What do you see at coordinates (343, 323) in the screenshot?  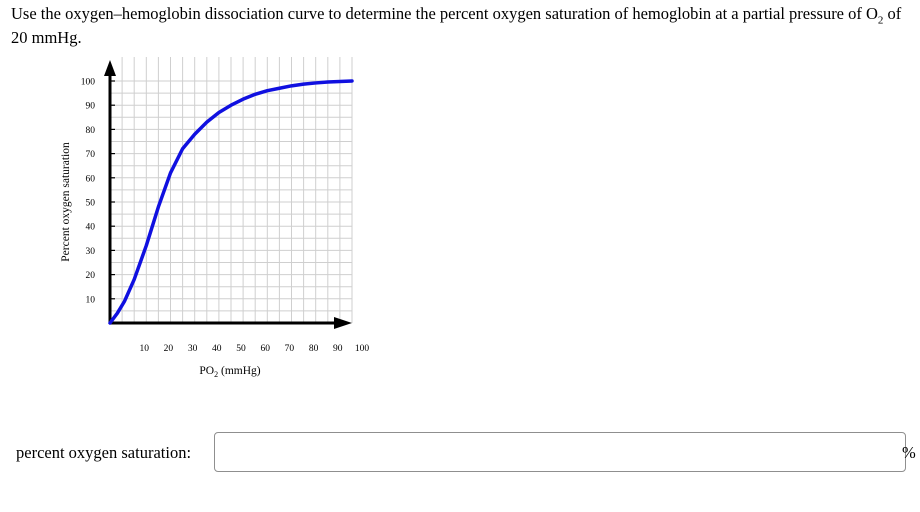 I see `x-axis-arrow` at bounding box center [343, 323].